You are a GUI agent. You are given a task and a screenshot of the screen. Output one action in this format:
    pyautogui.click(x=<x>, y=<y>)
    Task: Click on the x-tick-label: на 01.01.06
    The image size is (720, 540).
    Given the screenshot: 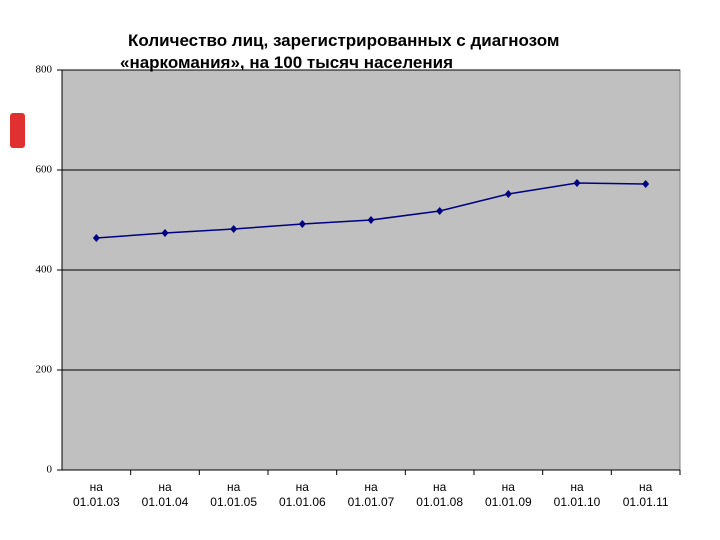 What is the action you would take?
    pyautogui.click(x=302, y=494)
    